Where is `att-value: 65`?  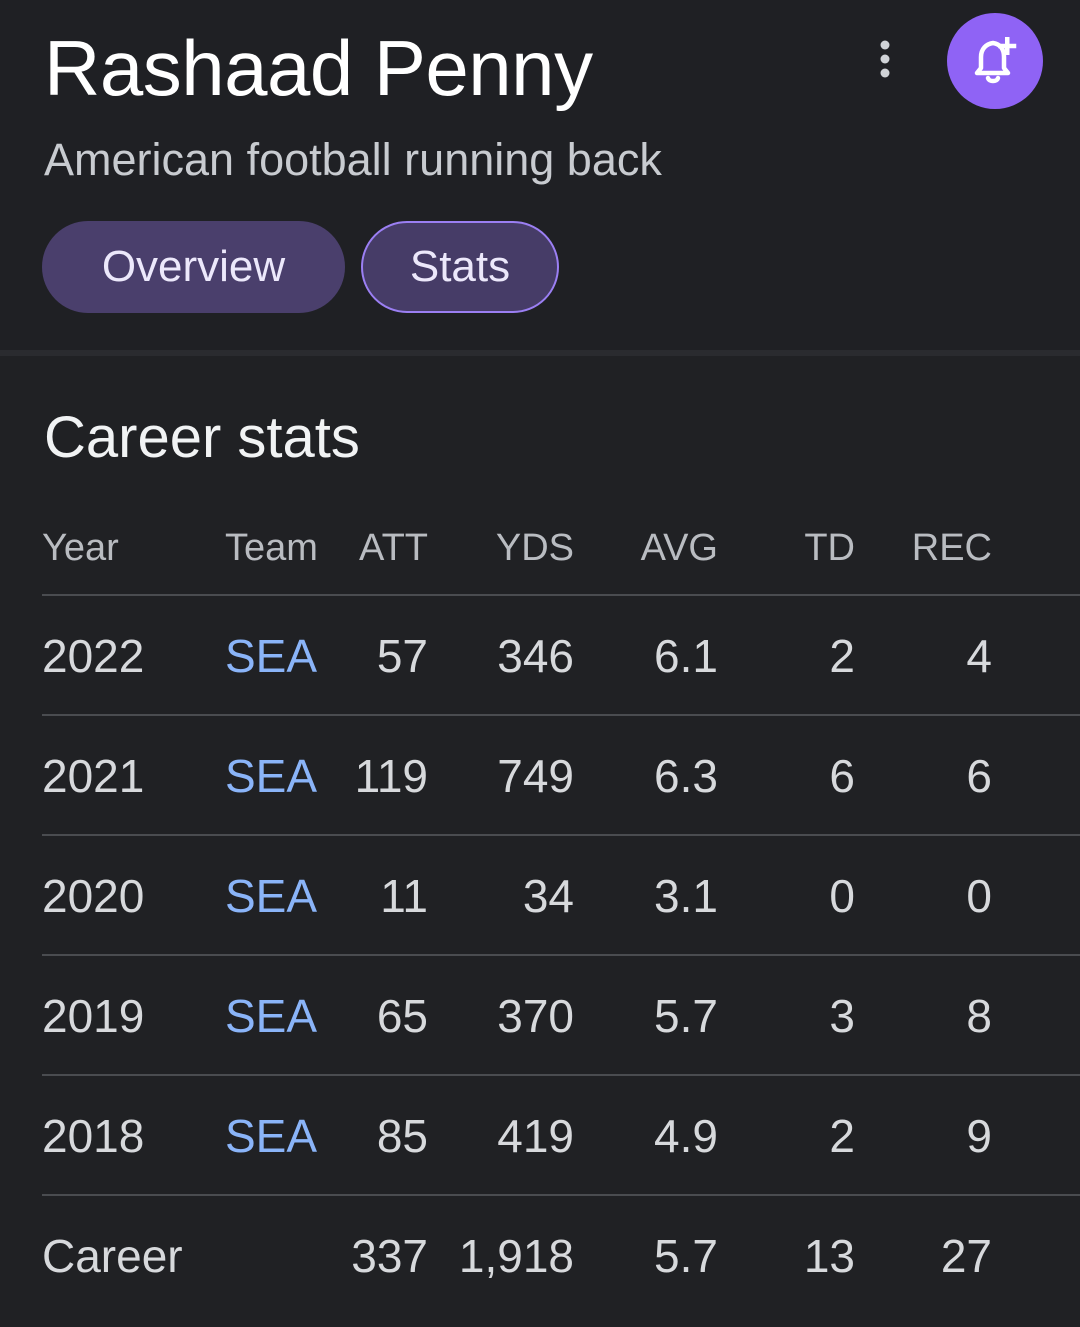 att-value: 65 is located at coordinates (402, 1016).